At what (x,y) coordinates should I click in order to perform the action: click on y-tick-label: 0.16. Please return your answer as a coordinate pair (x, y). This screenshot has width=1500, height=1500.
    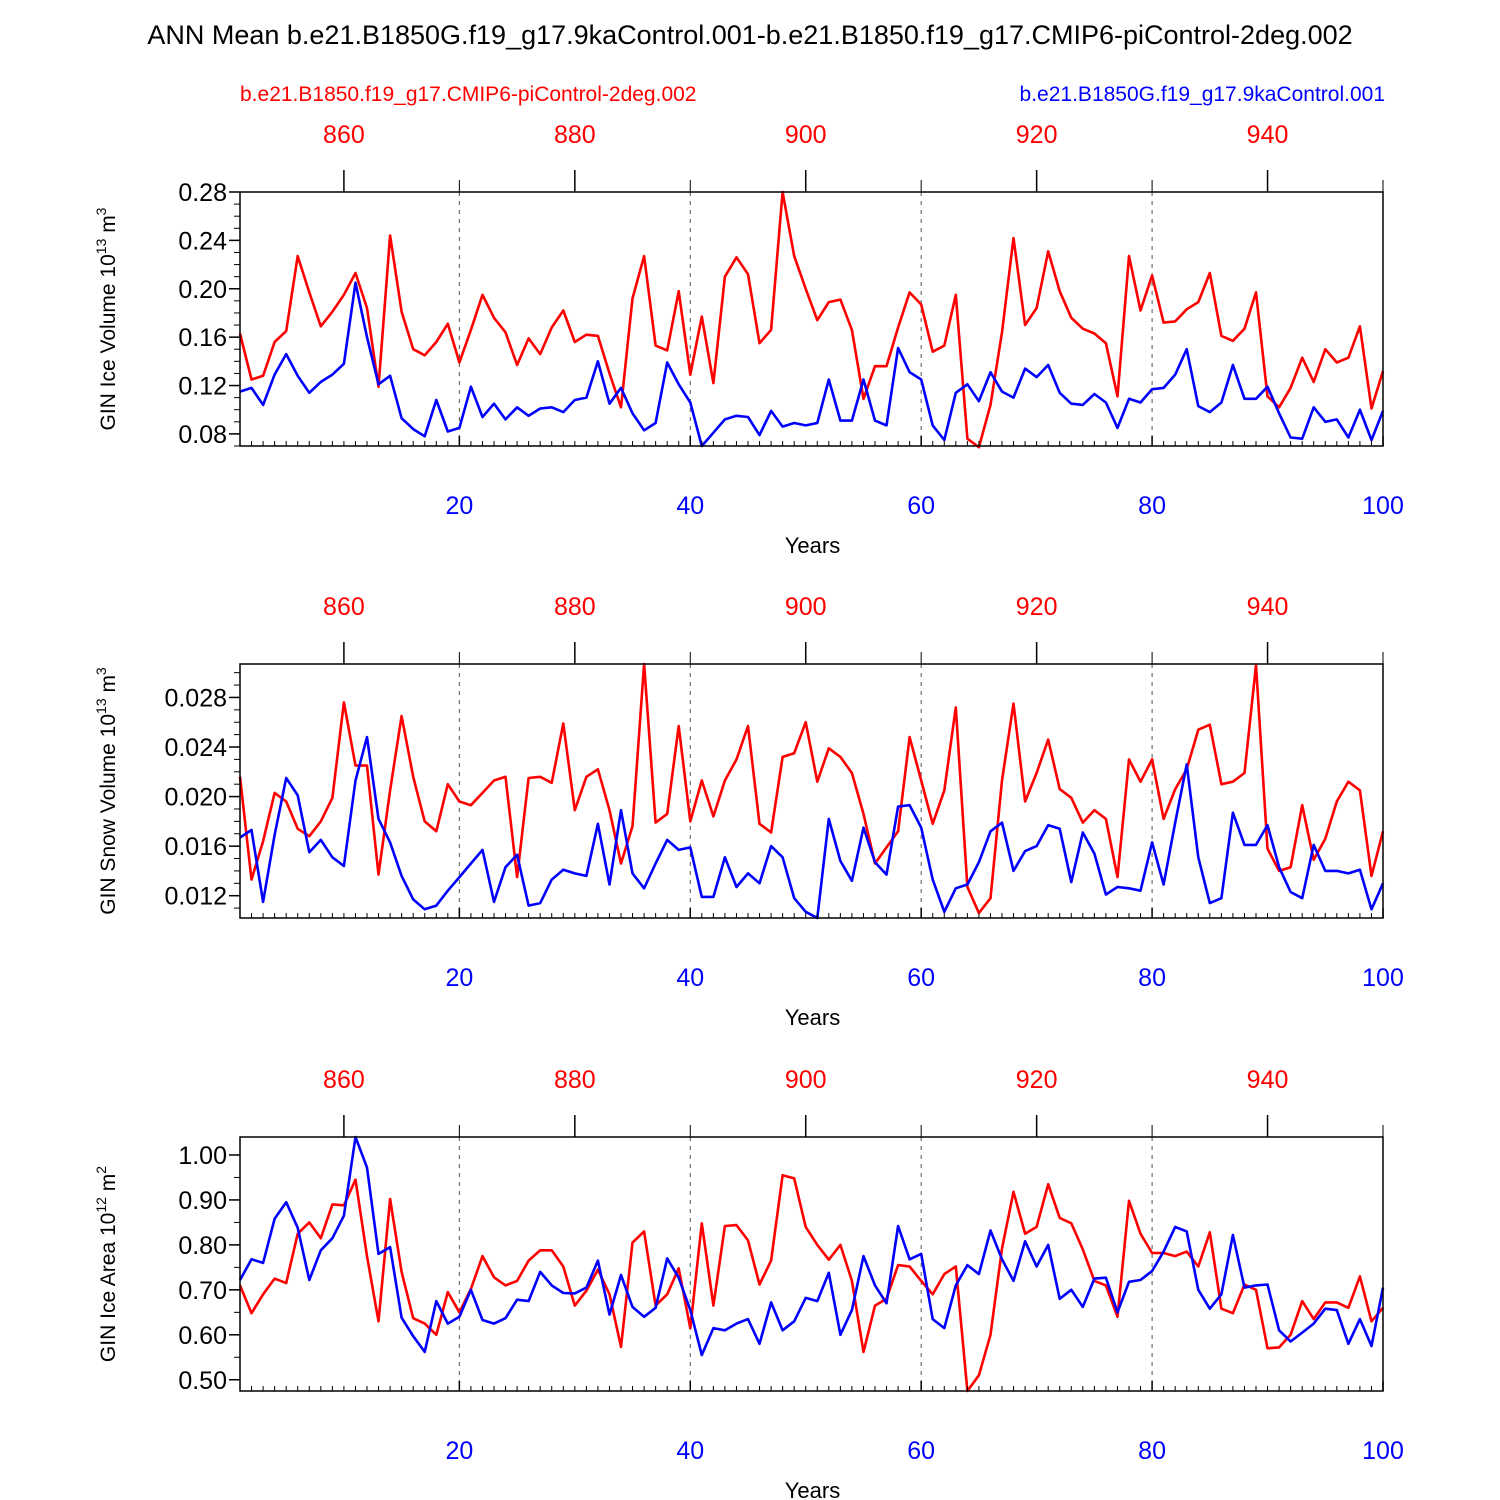
    Looking at the image, I should click on (202, 338).